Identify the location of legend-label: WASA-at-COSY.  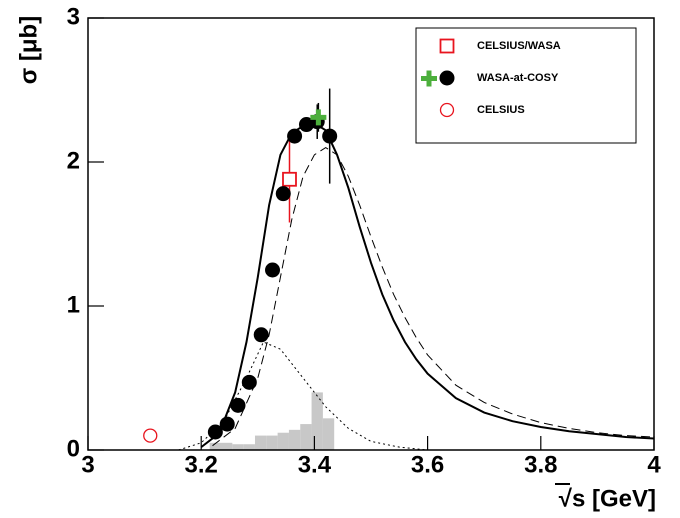
(518, 78).